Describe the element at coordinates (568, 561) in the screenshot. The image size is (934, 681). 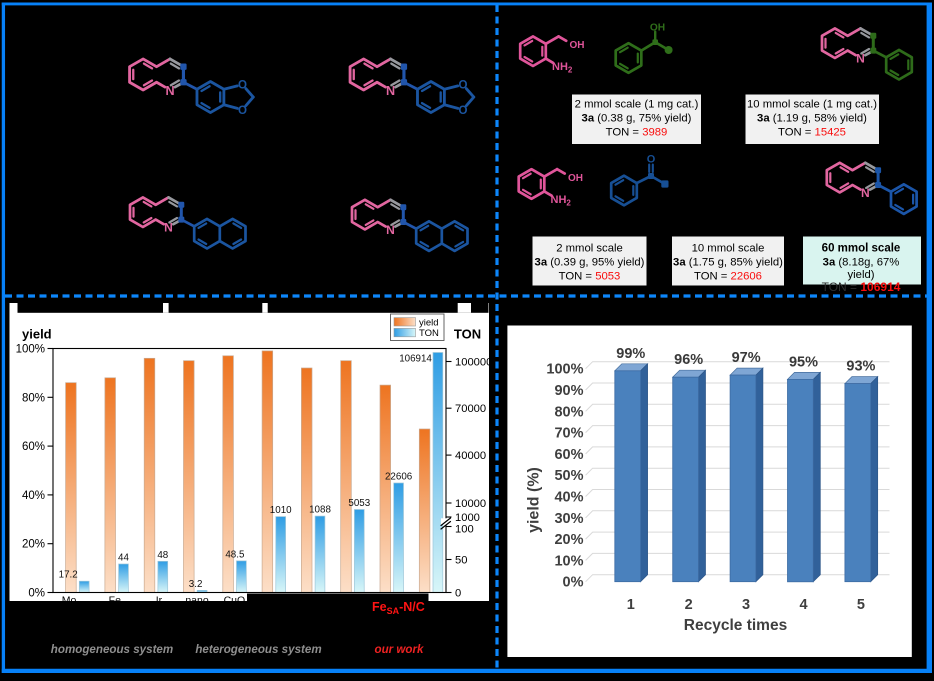
I see `svg-text: 10%` at that location.